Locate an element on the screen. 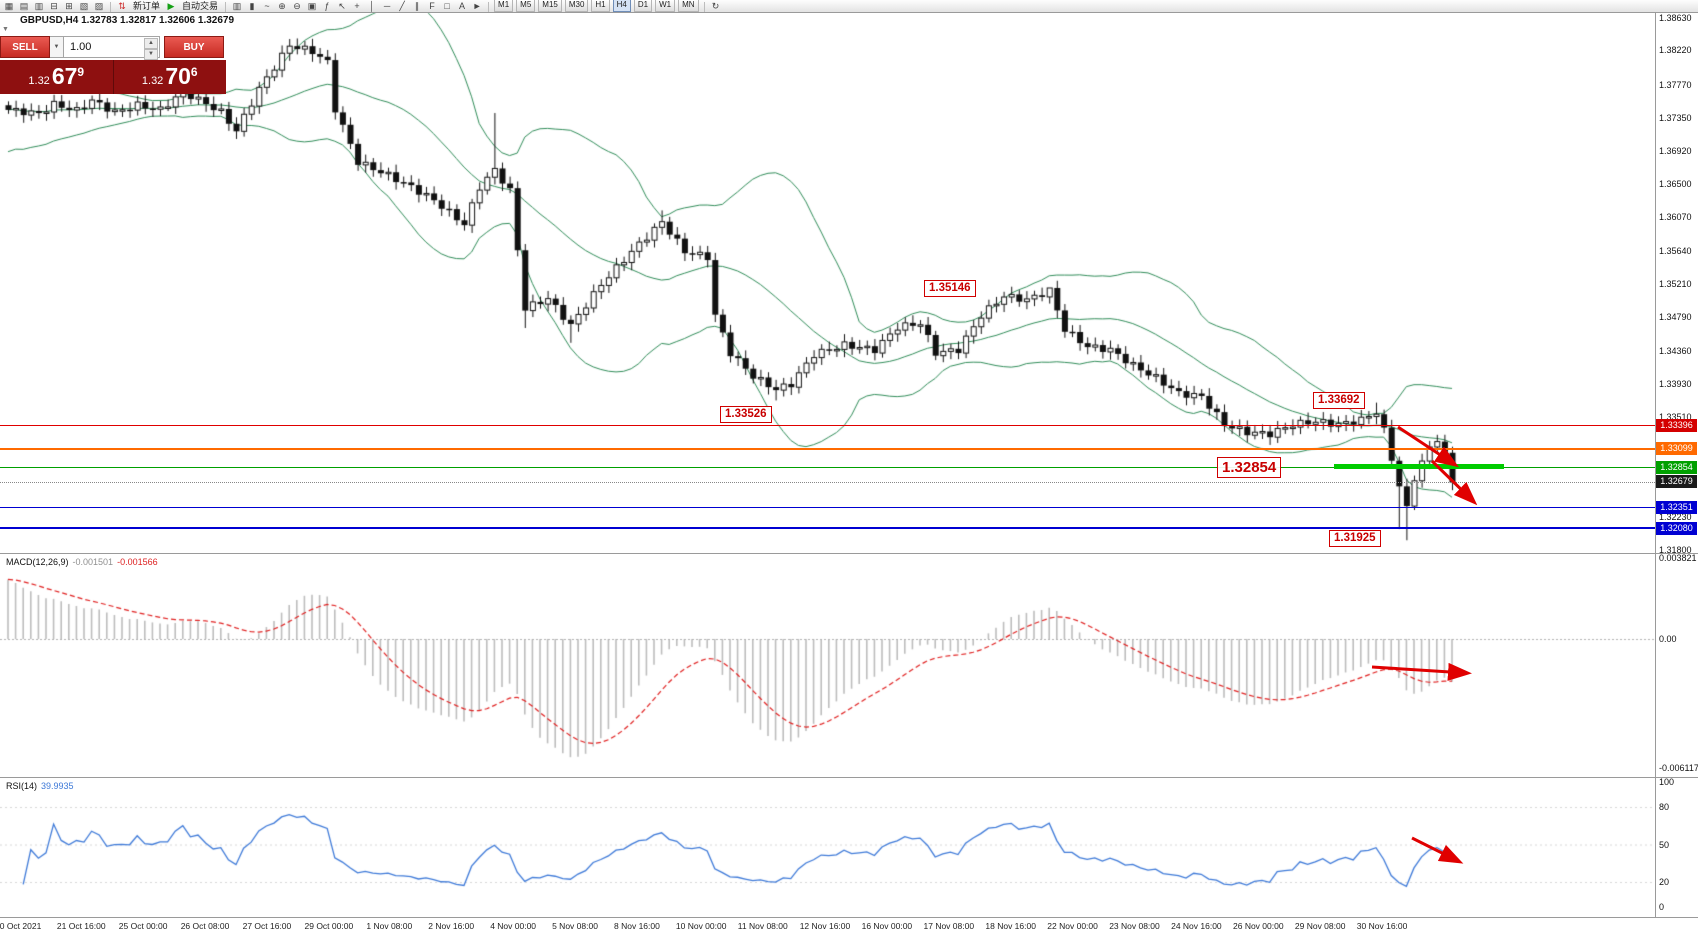 This screenshot has height=938, width=1698. auto-trading-button: 自动交易 is located at coordinates (200, 6).